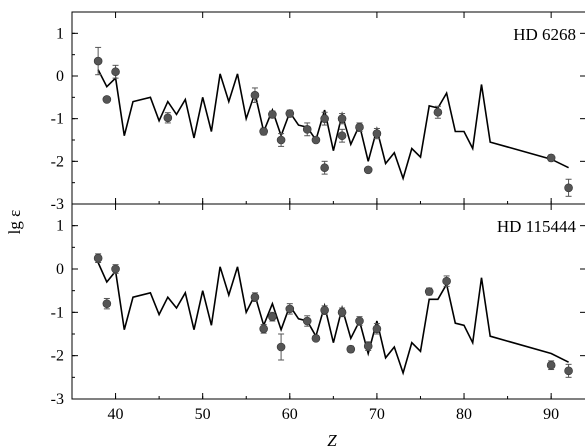 The image size is (585, 448). Describe the element at coordinates (203, 414) in the screenshot. I see `x-tick-label: 50` at that location.